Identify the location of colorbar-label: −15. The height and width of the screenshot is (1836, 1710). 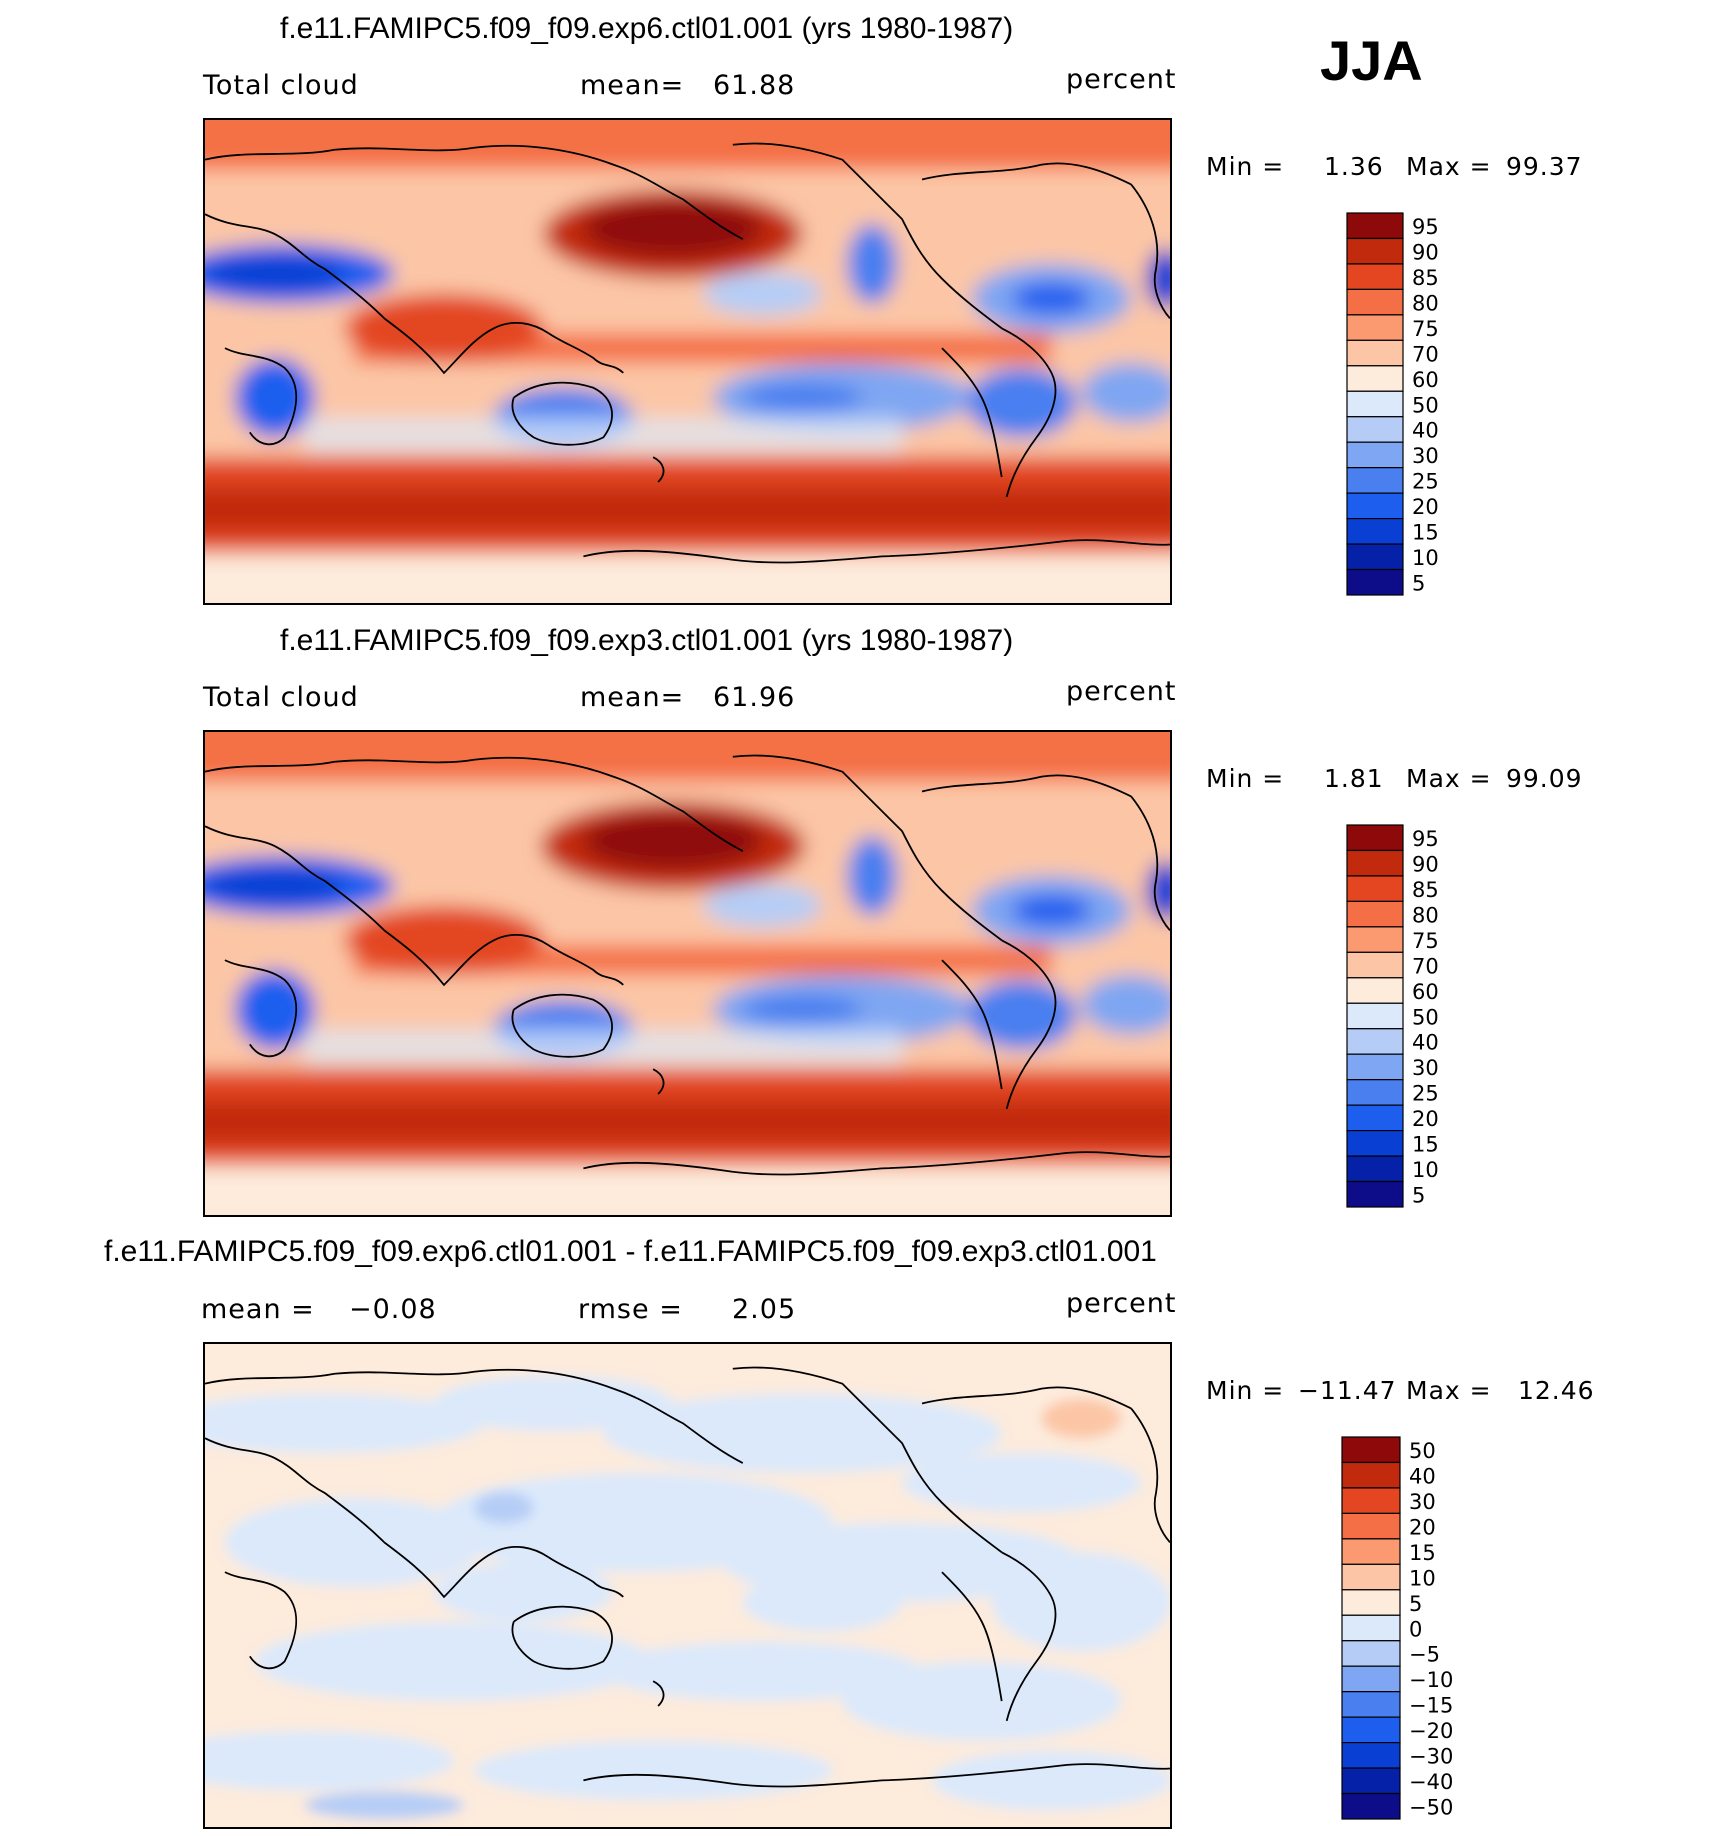
(1431, 1706).